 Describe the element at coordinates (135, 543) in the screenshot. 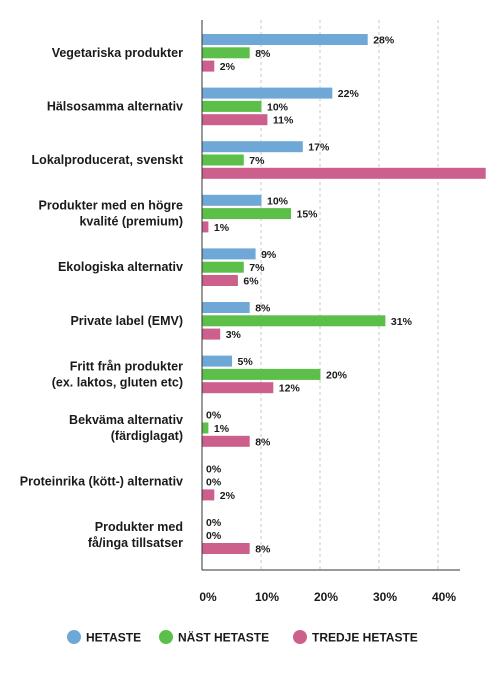

I see `category-label: få/inga tillsatser` at that location.